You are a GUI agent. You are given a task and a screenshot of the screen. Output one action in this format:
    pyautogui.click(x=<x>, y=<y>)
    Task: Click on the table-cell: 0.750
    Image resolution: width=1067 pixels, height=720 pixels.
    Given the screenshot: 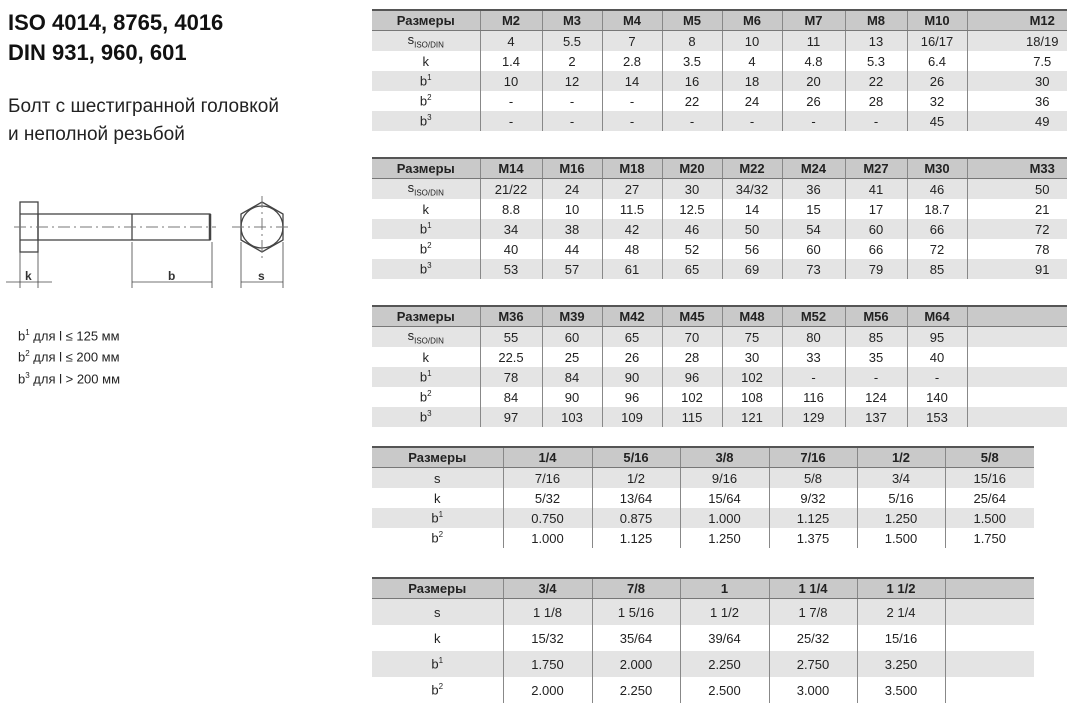 What is the action you would take?
    pyautogui.click(x=547, y=518)
    